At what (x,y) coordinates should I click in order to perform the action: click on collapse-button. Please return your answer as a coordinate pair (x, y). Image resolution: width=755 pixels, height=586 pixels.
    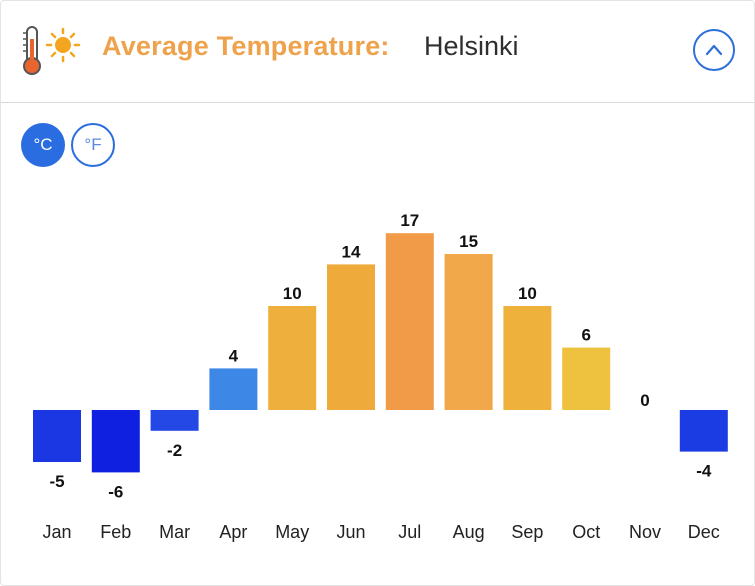
    Looking at the image, I should click on (714, 50).